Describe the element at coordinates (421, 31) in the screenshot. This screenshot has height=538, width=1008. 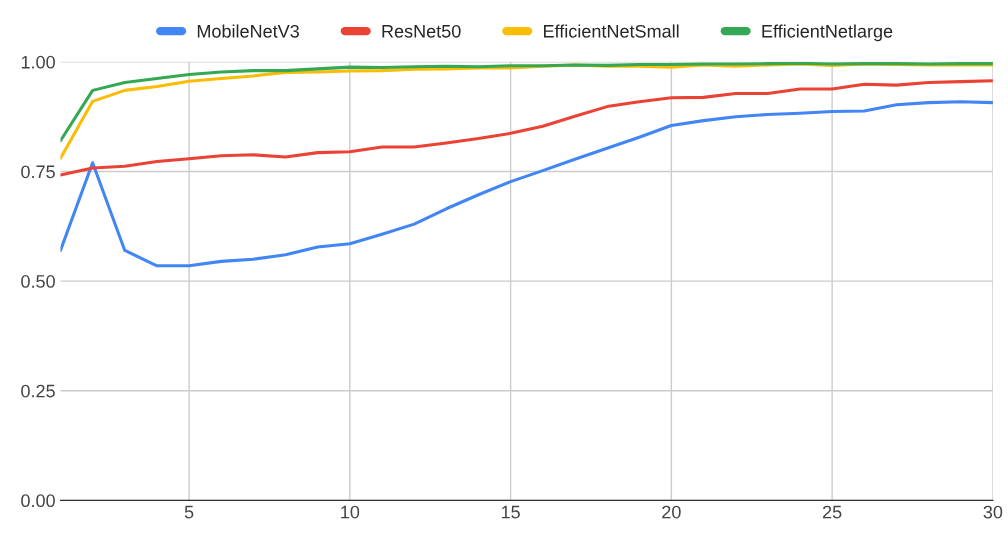
I see `legend-label: ResNet50` at that location.